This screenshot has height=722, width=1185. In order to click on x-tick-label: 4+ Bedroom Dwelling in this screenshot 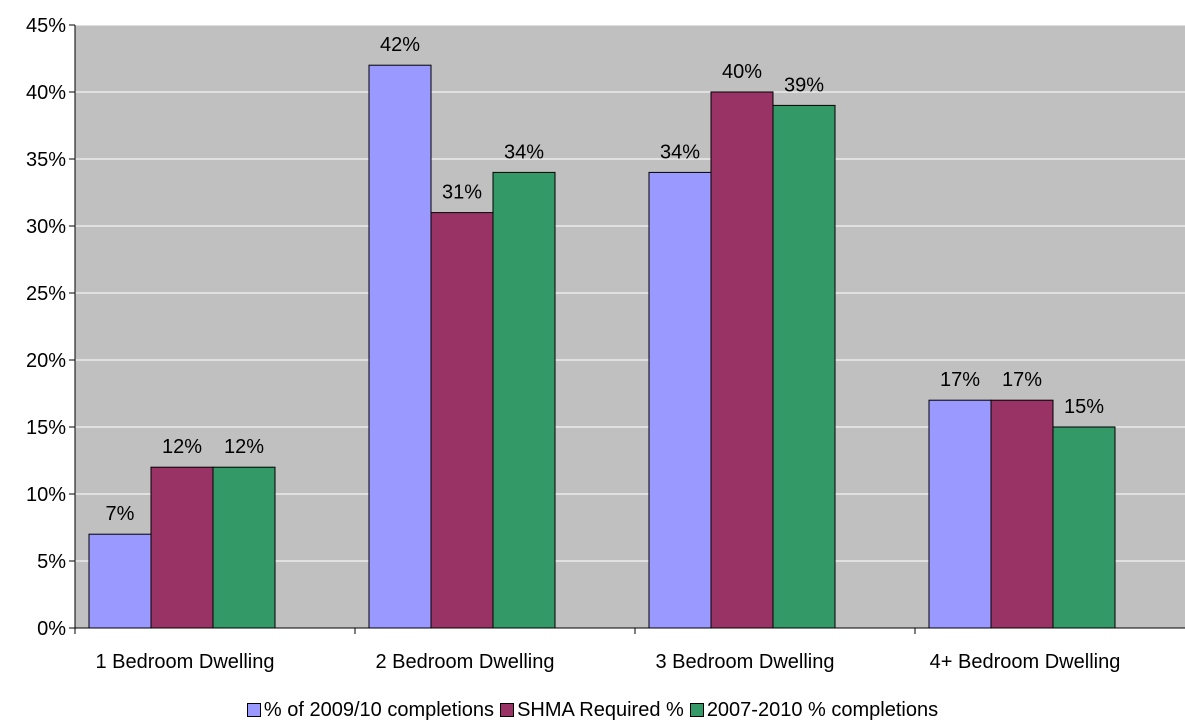, I will do `click(1025, 662)`.